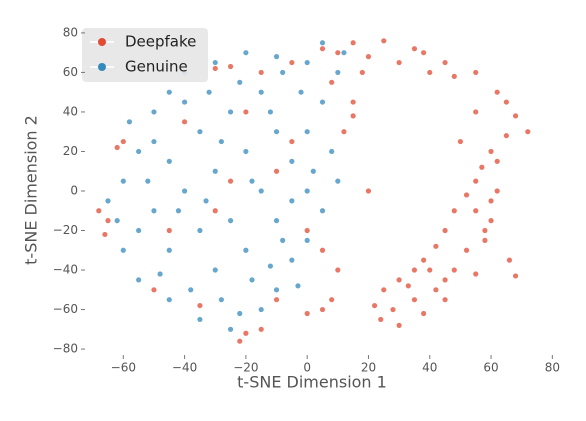 This screenshot has width=586, height=421. What do you see at coordinates (307, 368) in the screenshot?
I see `x-tick-label: 0` at bounding box center [307, 368].